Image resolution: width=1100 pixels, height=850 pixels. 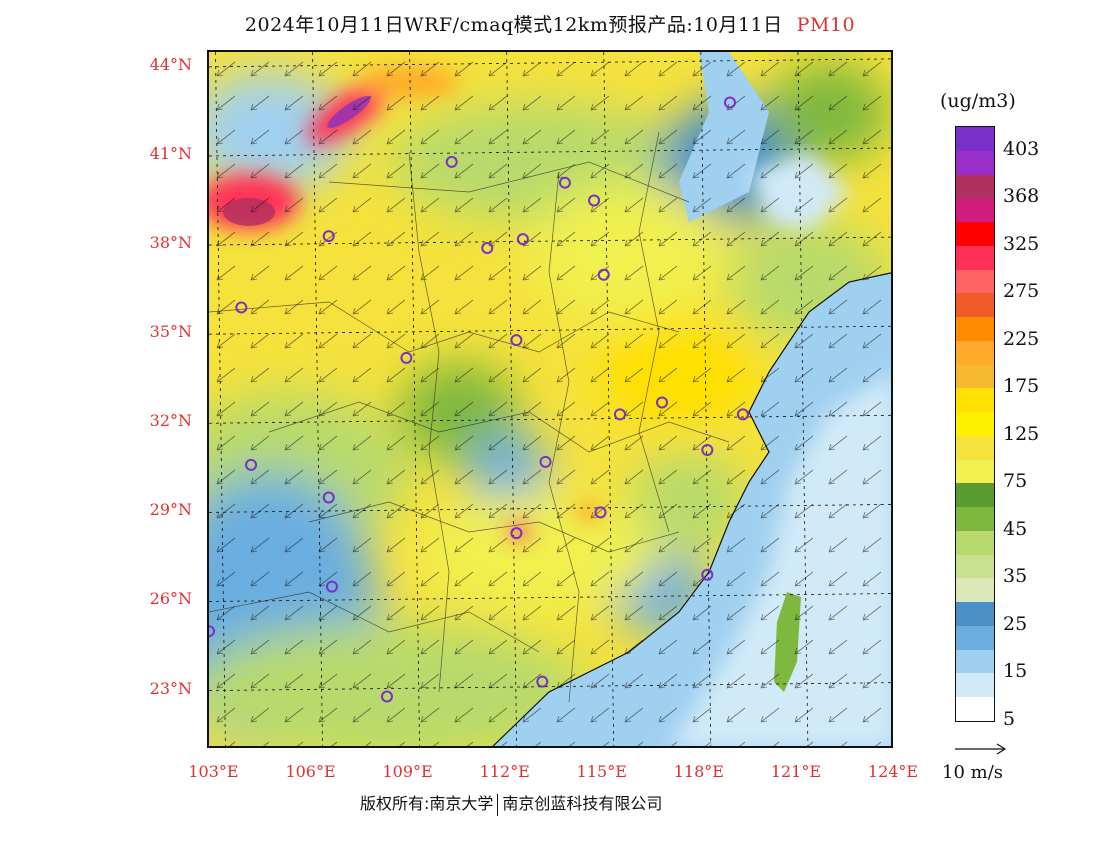 What do you see at coordinates (498, 804) in the screenshot?
I see `footer-separator` at bounding box center [498, 804].